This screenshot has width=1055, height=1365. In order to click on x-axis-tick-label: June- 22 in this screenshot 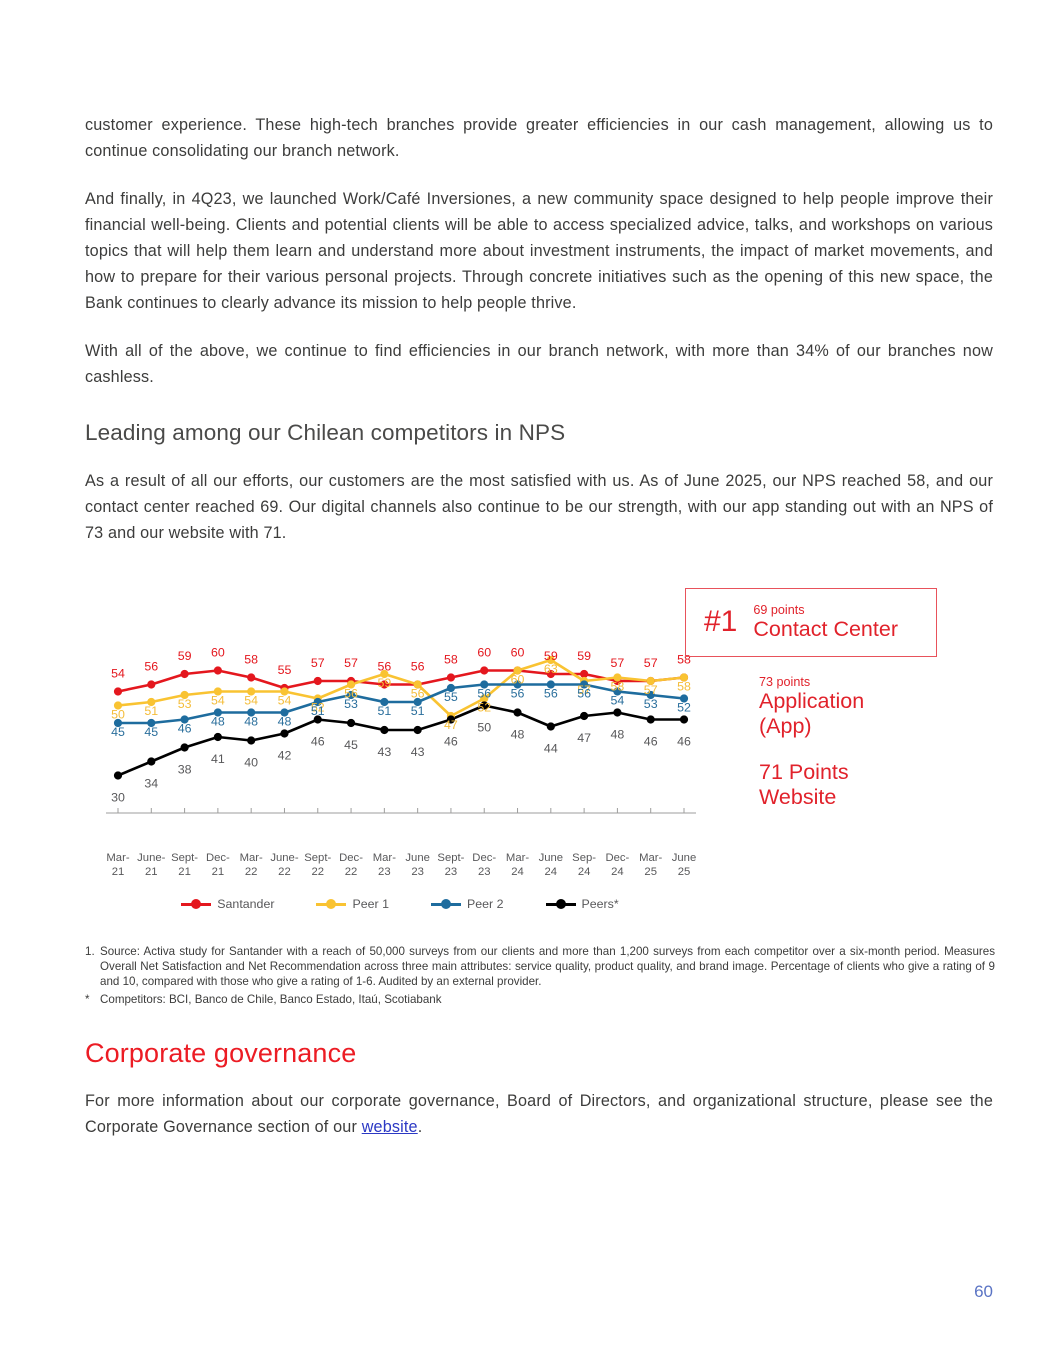, I will do `click(284, 865)`.